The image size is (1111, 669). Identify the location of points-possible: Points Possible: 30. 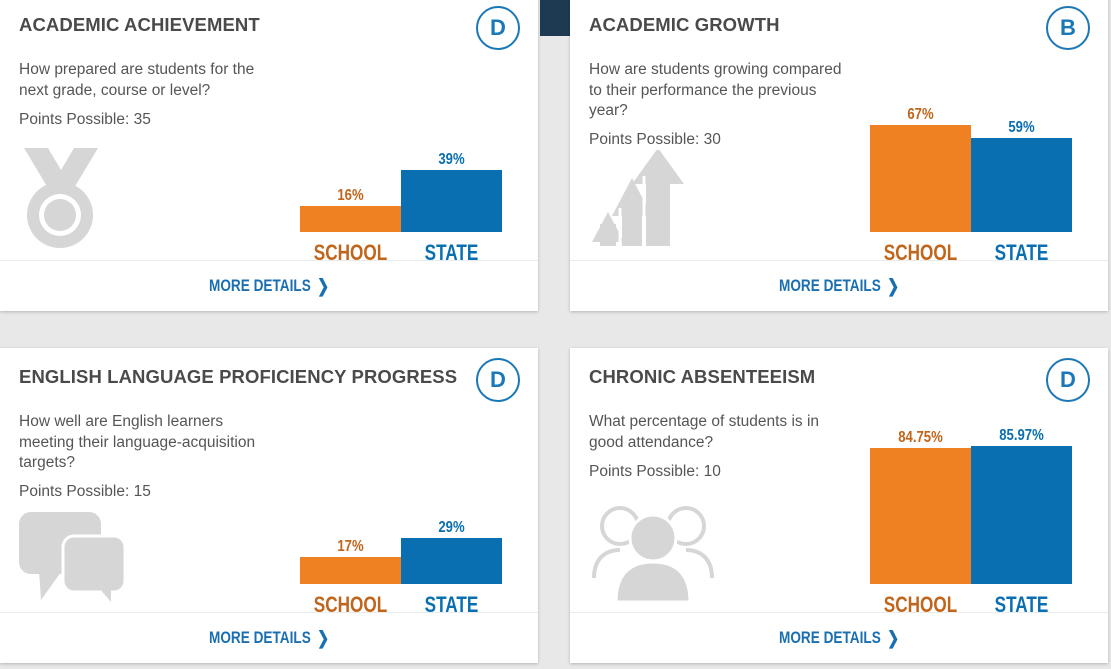
(655, 139).